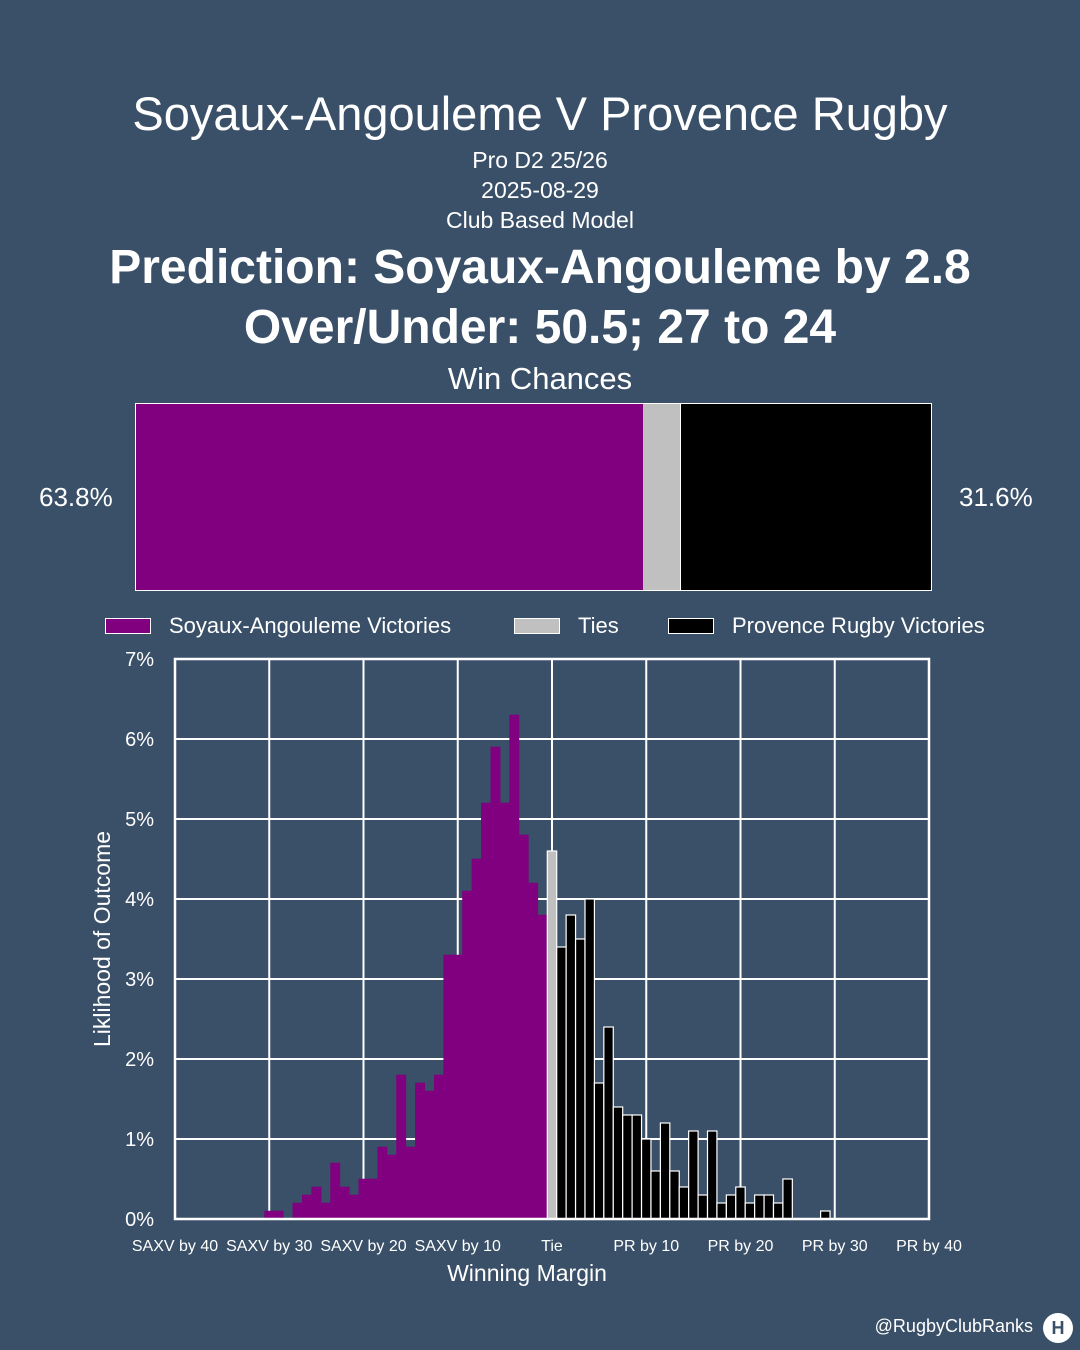  What do you see at coordinates (139, 1220) in the screenshot?
I see `y-tick-label: 0%` at bounding box center [139, 1220].